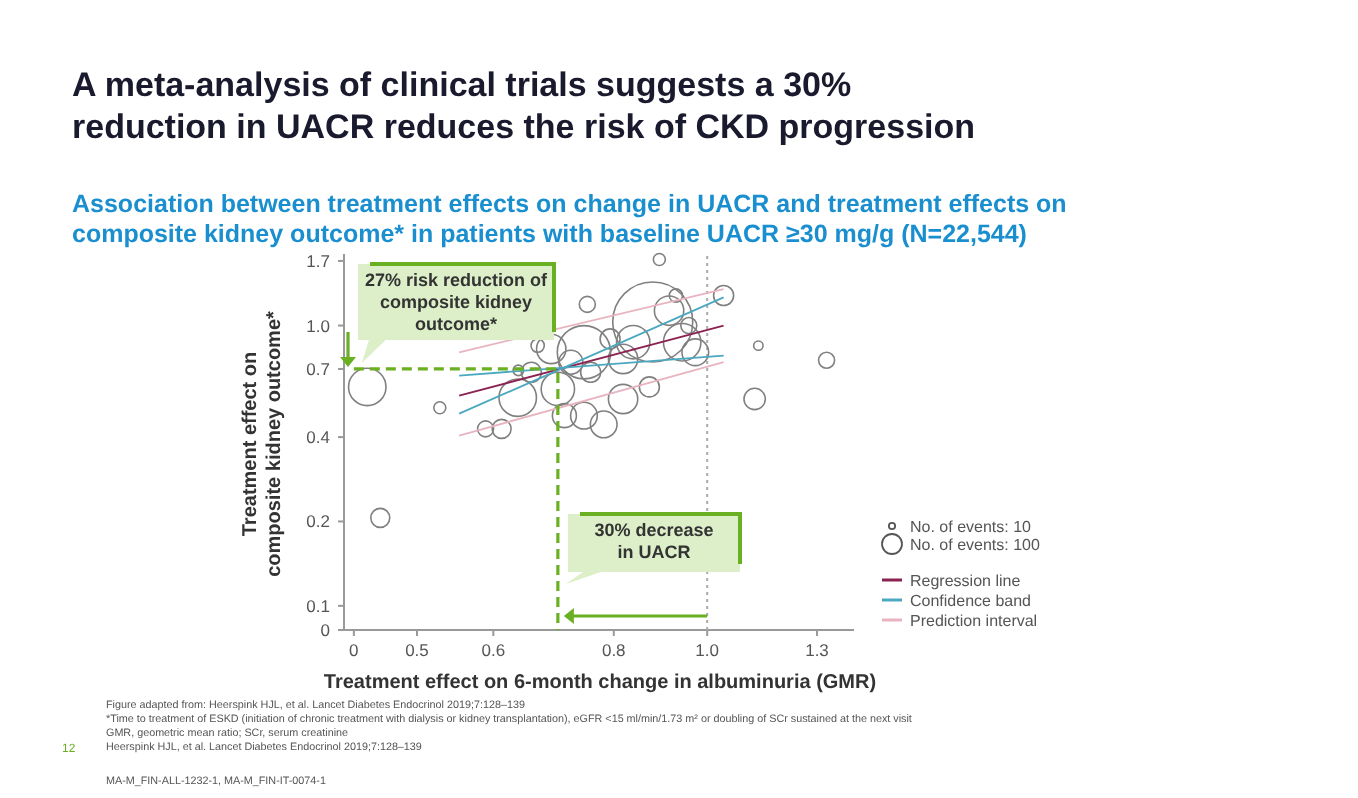  Describe the element at coordinates (457, 302) in the screenshot. I see `annotation: 27% risk reduction of composite kidney outcome*` at that location.